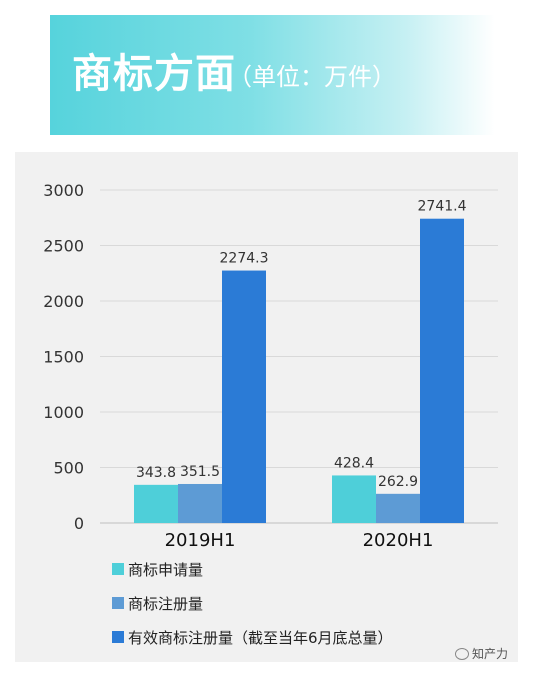  I want to click on data-label: 351.5, so click(200, 472).